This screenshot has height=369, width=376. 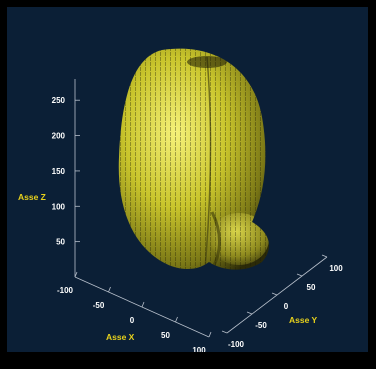 What do you see at coordinates (261, 325) in the screenshot?
I see `y-tick-label: -50` at bounding box center [261, 325].